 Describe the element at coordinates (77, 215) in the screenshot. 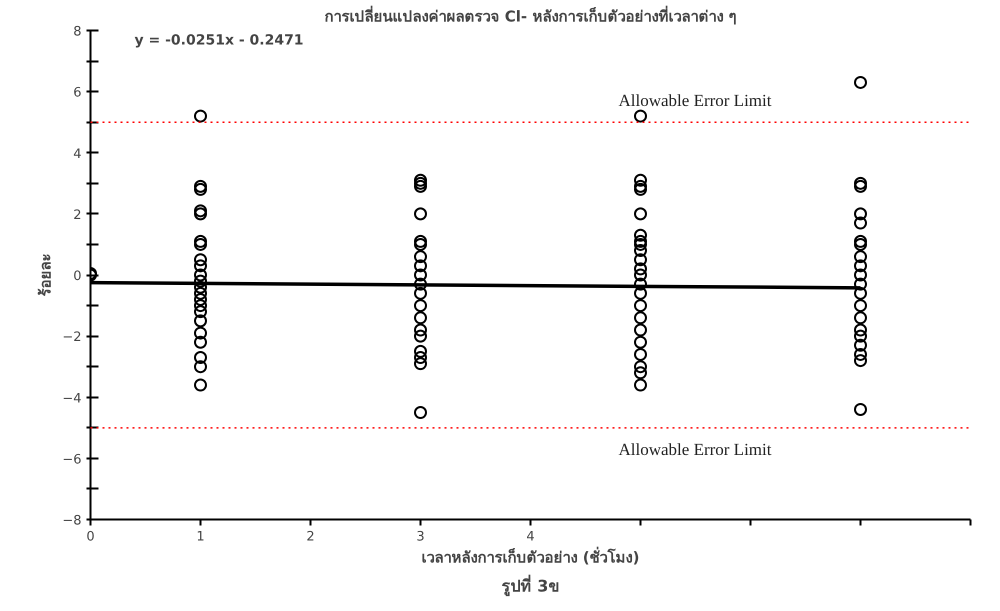

I see `y-tick-label: 2` at that location.